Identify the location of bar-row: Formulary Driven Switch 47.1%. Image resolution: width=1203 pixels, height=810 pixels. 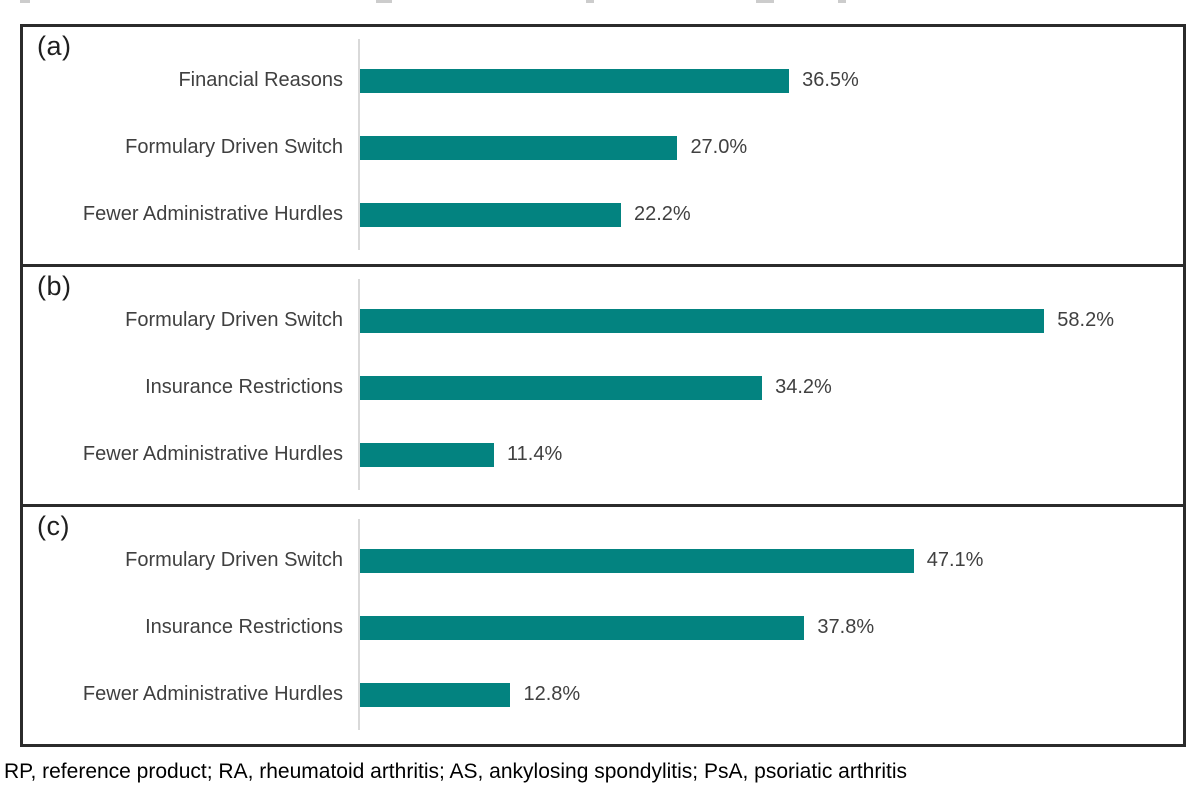
(603, 560).